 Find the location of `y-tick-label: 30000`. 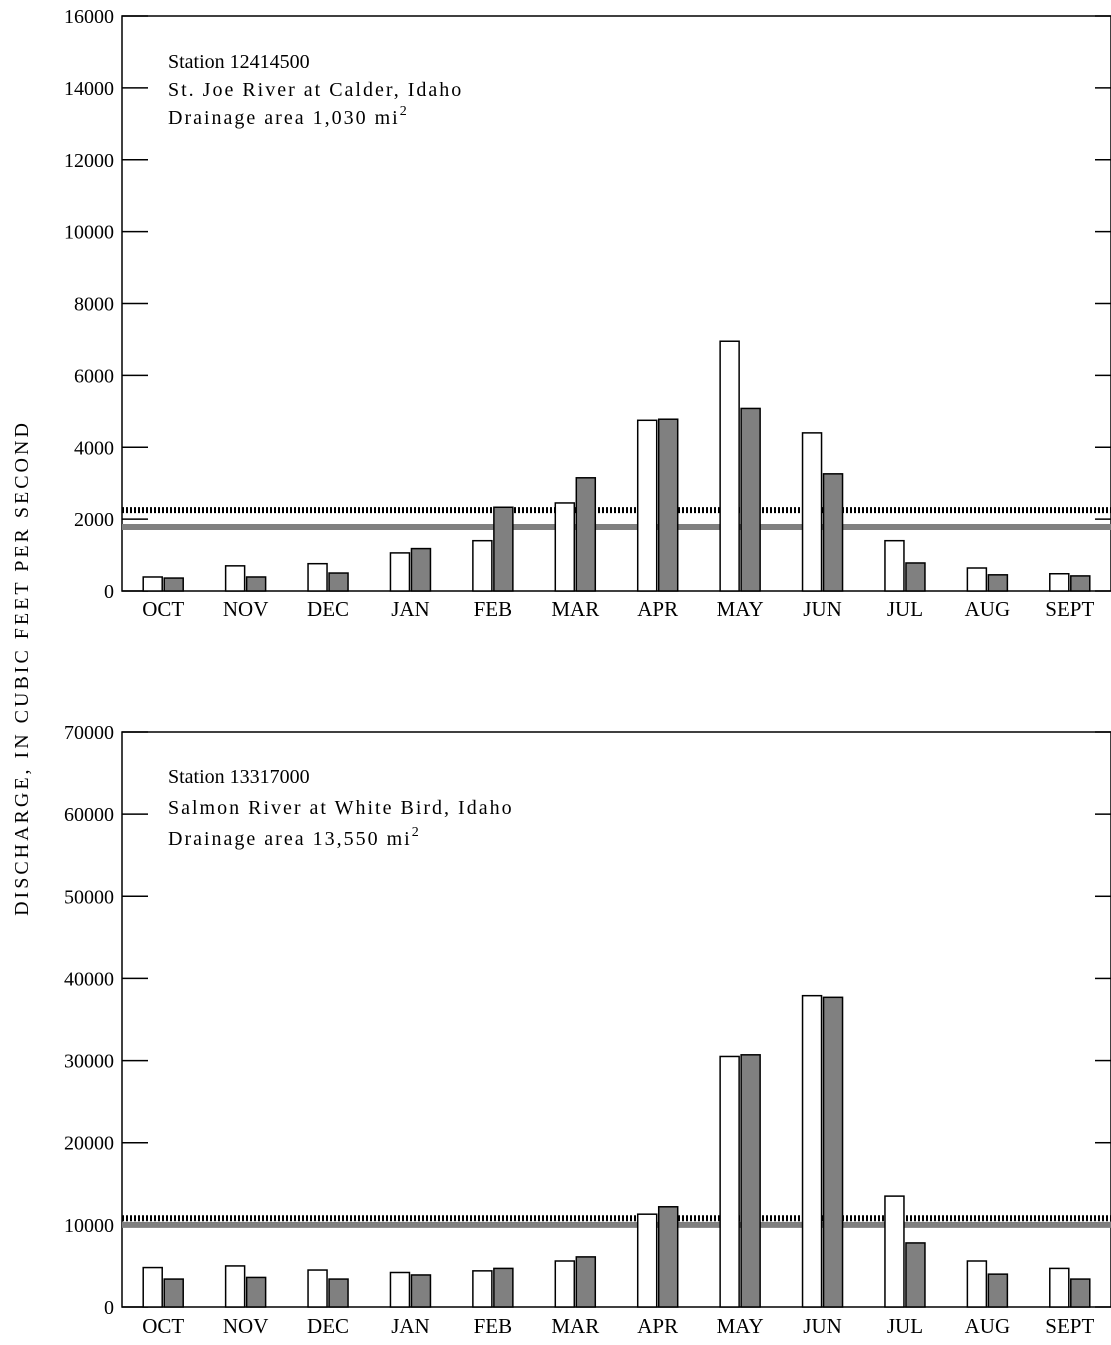

y-tick-label: 30000 is located at coordinates (89, 1062).